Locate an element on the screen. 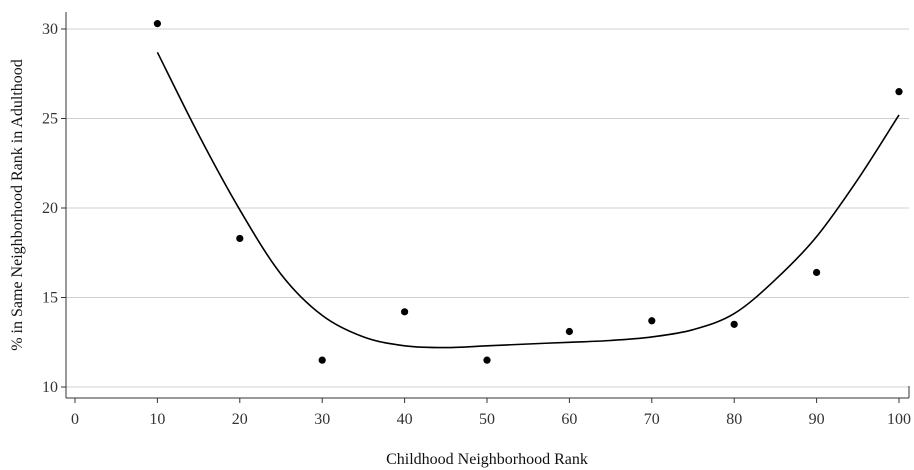 The image size is (914, 470). y-tick-label: 20 is located at coordinates (50, 208).